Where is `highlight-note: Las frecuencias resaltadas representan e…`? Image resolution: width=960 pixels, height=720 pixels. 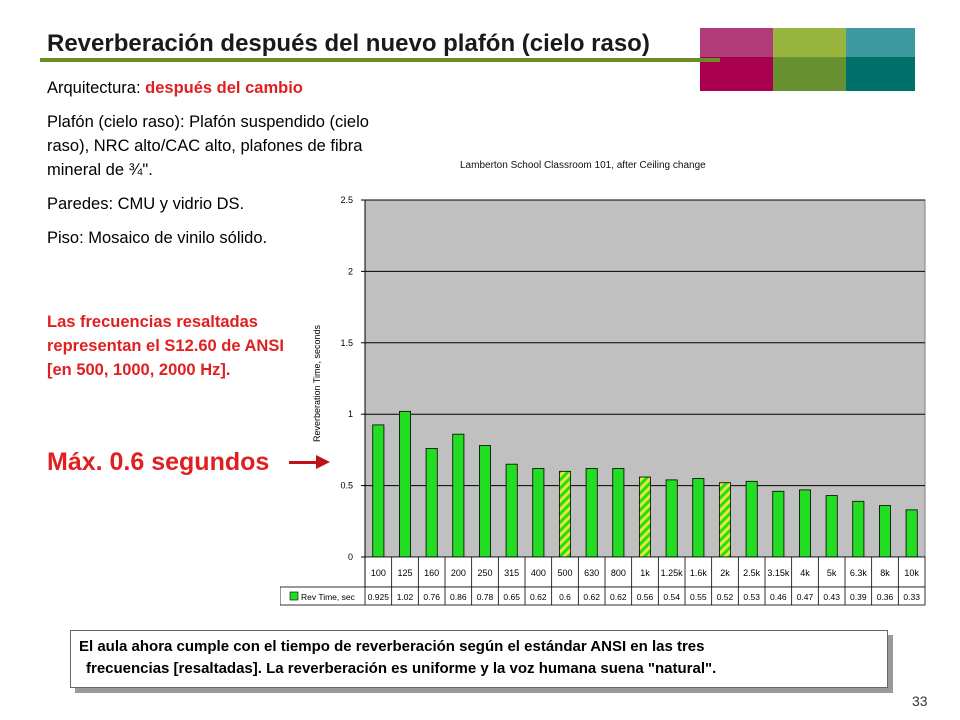 highlight-note: Las frecuencias resaltadas representan e… is located at coordinates (165, 346).